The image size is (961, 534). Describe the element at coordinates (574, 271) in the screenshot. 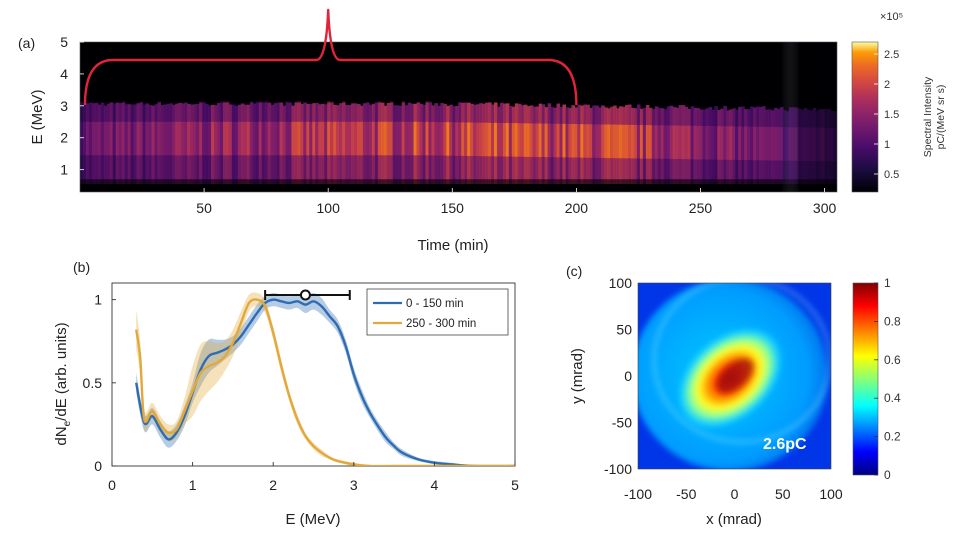

I see `panel-c-label: (c)` at that location.